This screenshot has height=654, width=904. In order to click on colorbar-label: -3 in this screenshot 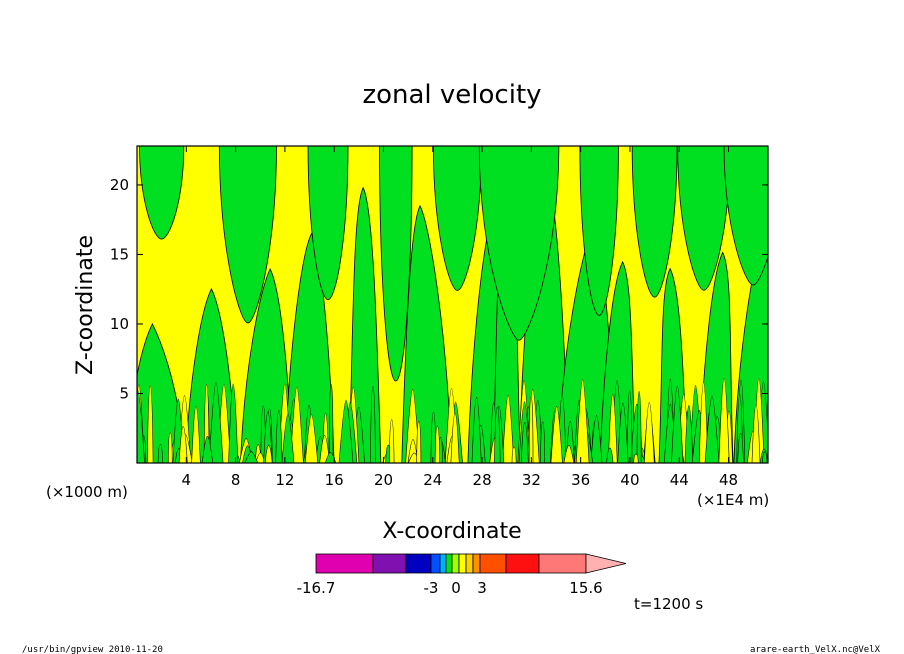, I will do `click(431, 588)`.